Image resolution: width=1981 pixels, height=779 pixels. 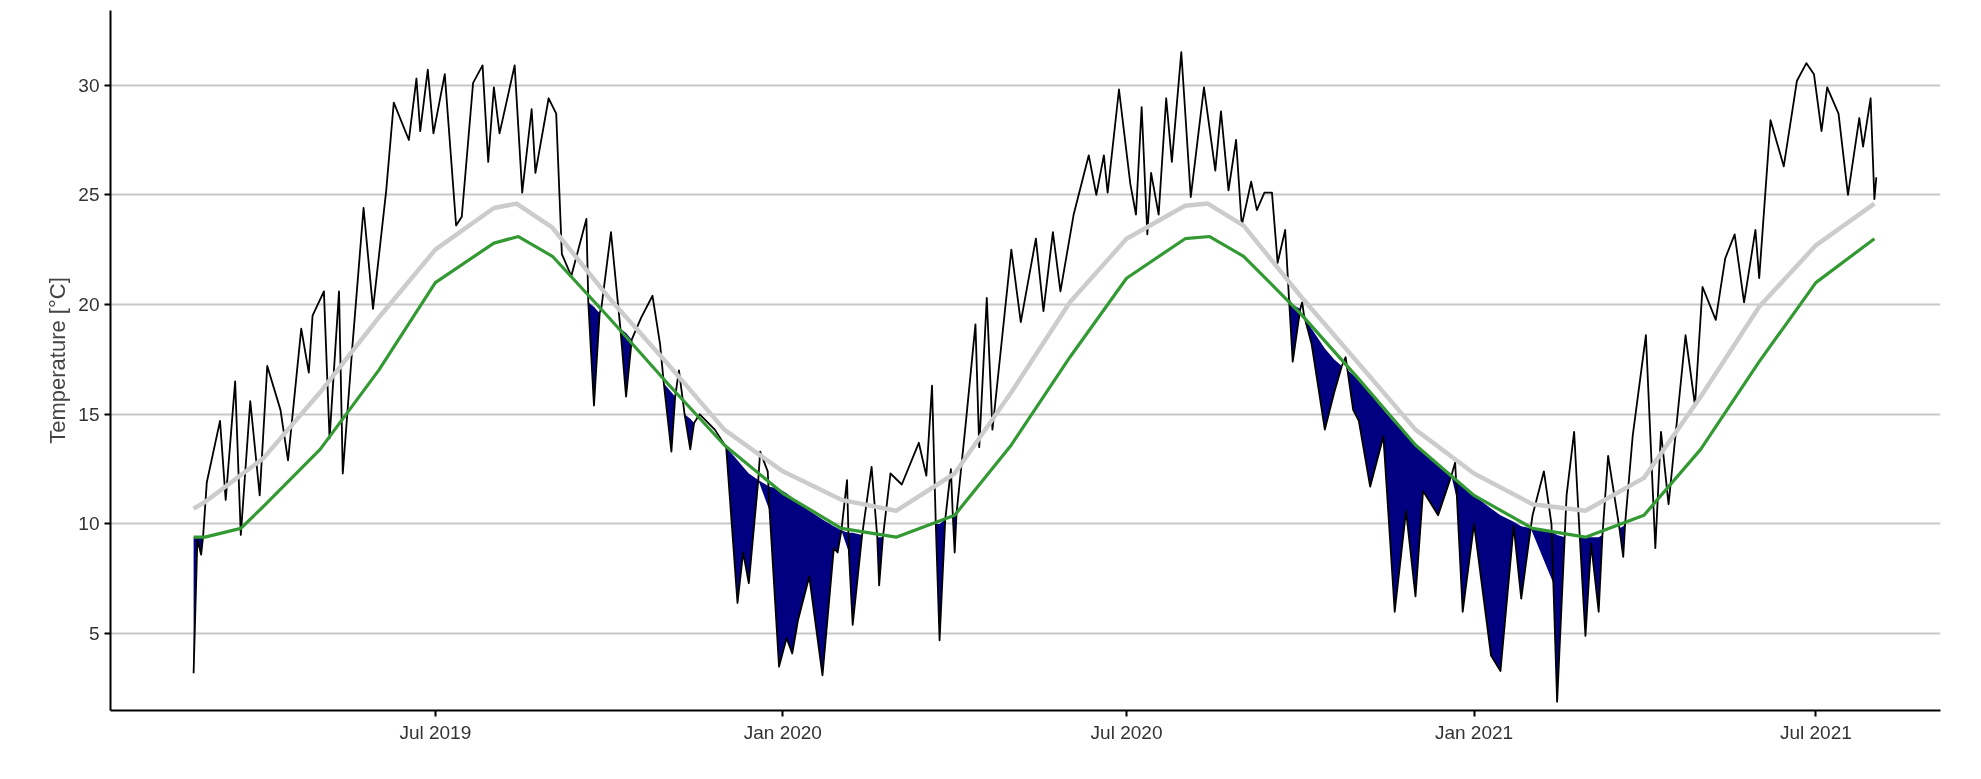 I want to click on x-tick-label: Jul 2021, so click(x=1815, y=732).